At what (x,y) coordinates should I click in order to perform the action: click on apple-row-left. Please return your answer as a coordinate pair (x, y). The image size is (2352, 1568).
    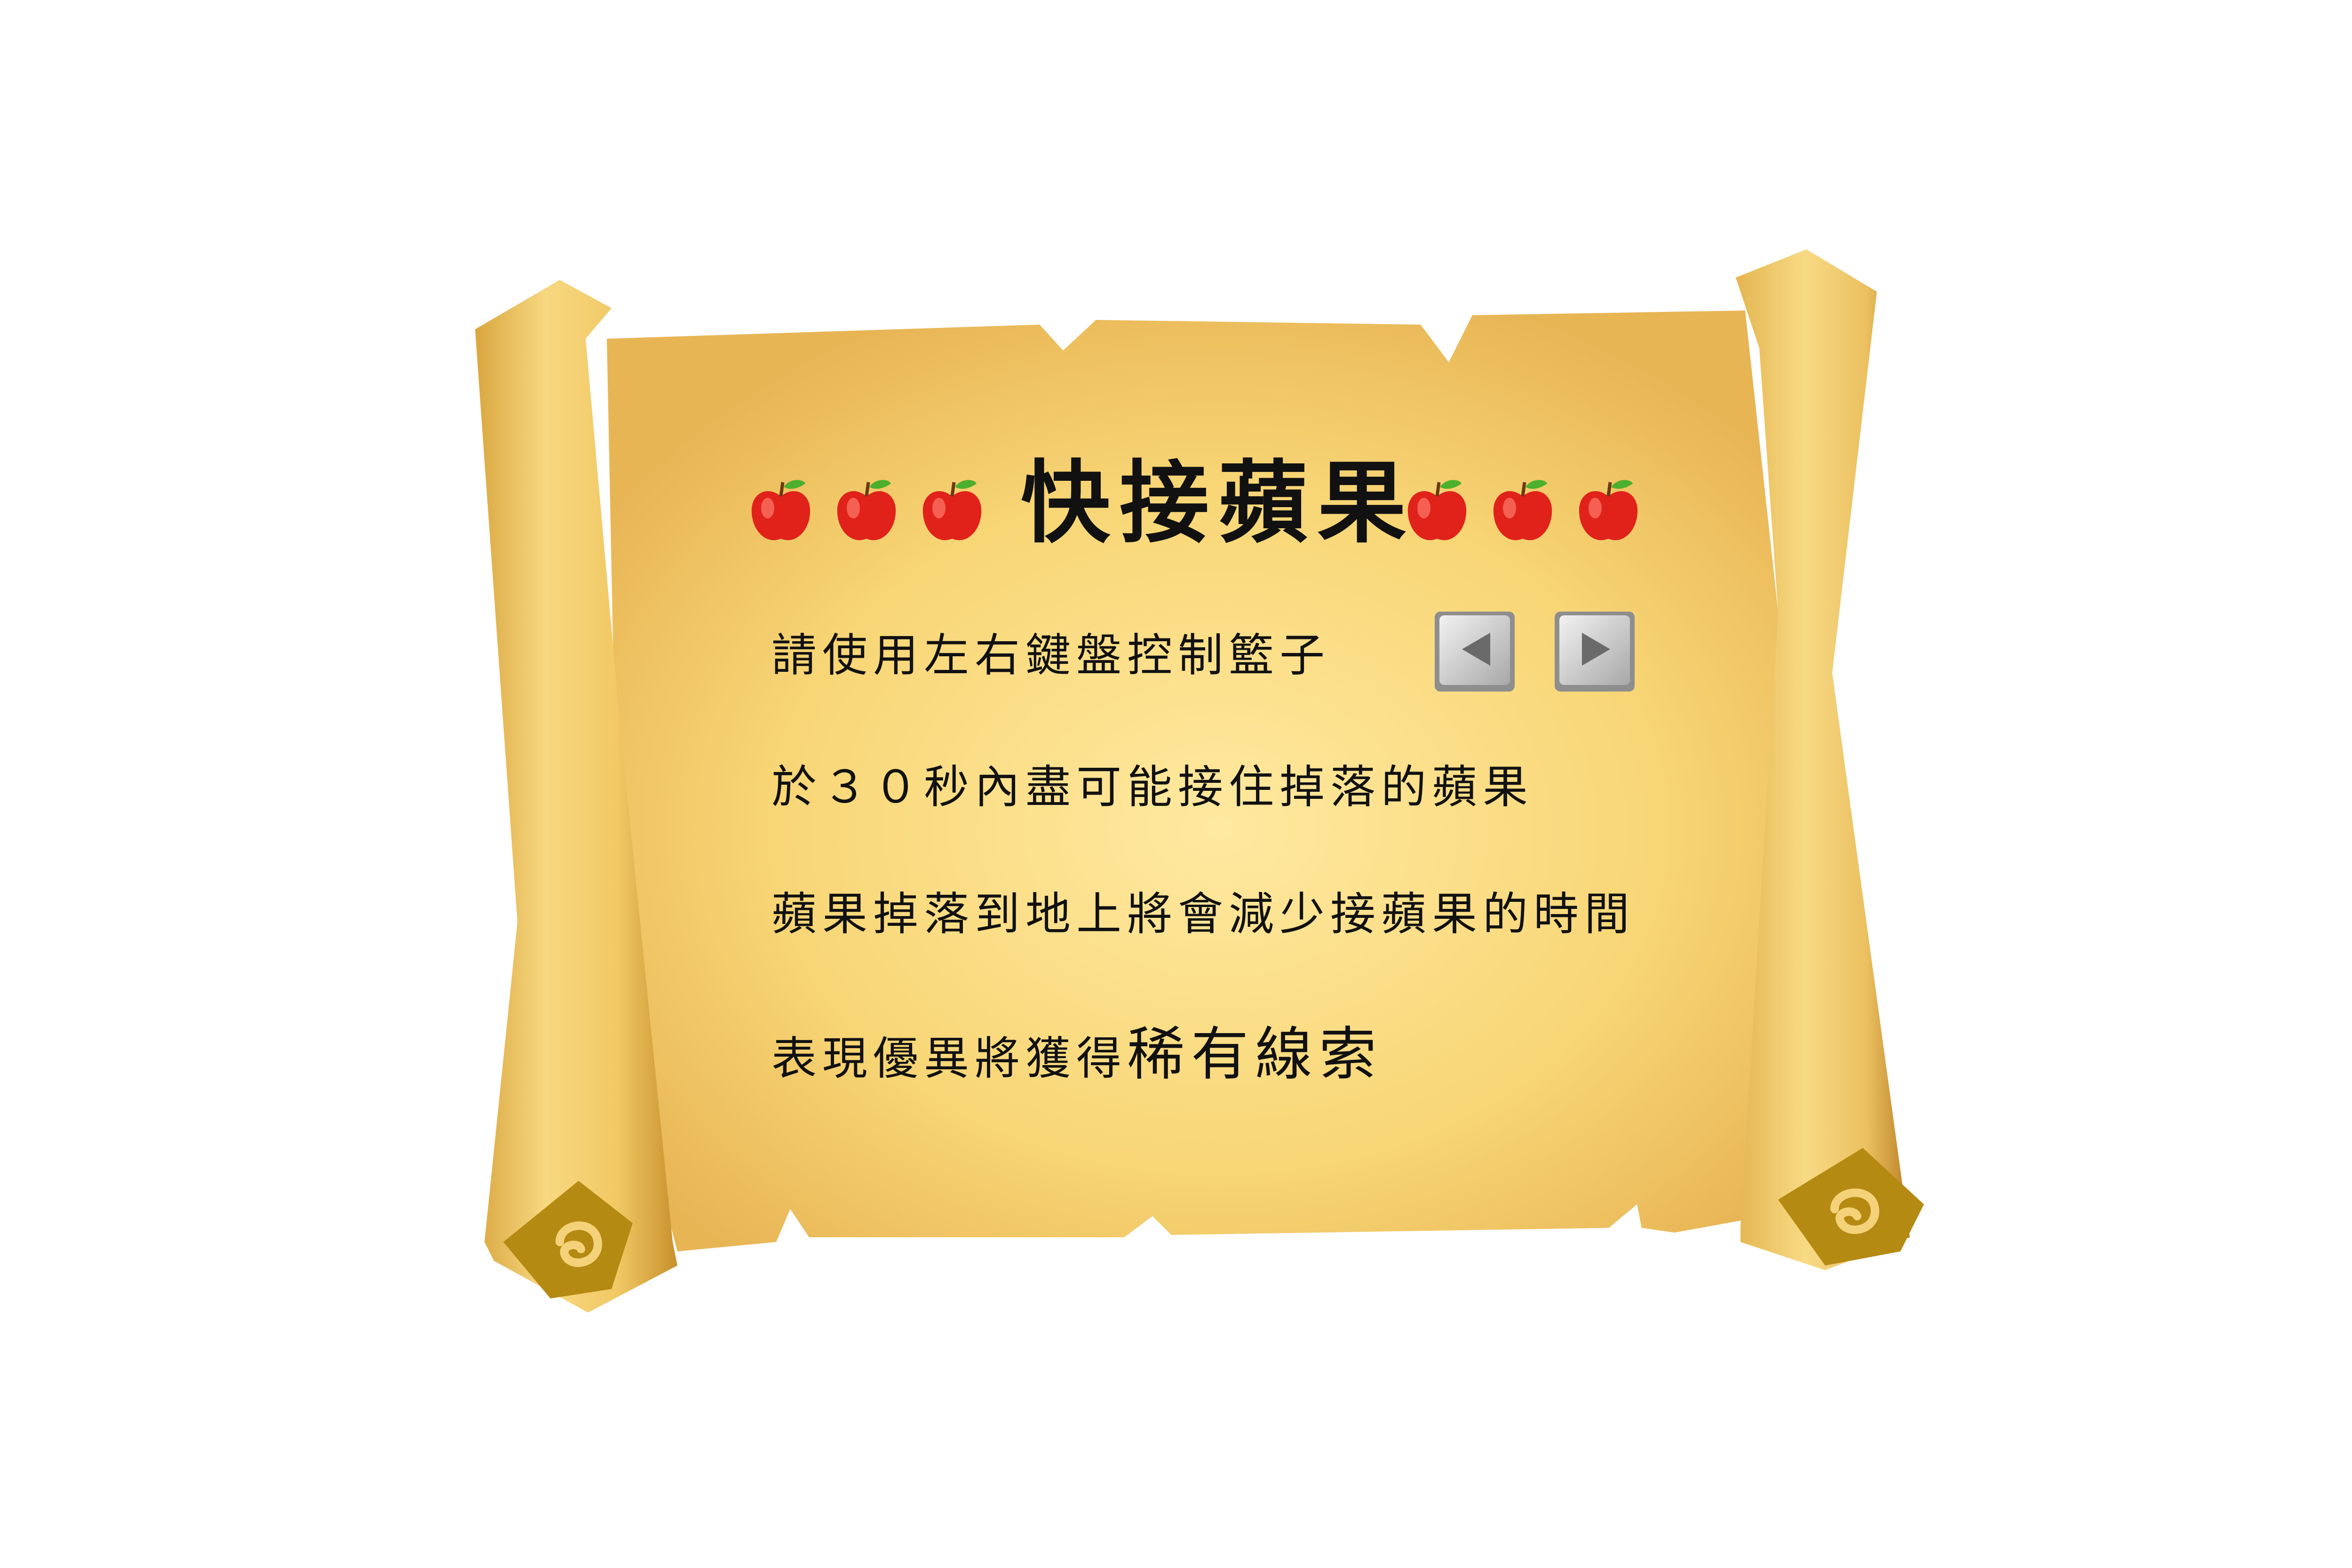
    Looking at the image, I should click on (866, 510).